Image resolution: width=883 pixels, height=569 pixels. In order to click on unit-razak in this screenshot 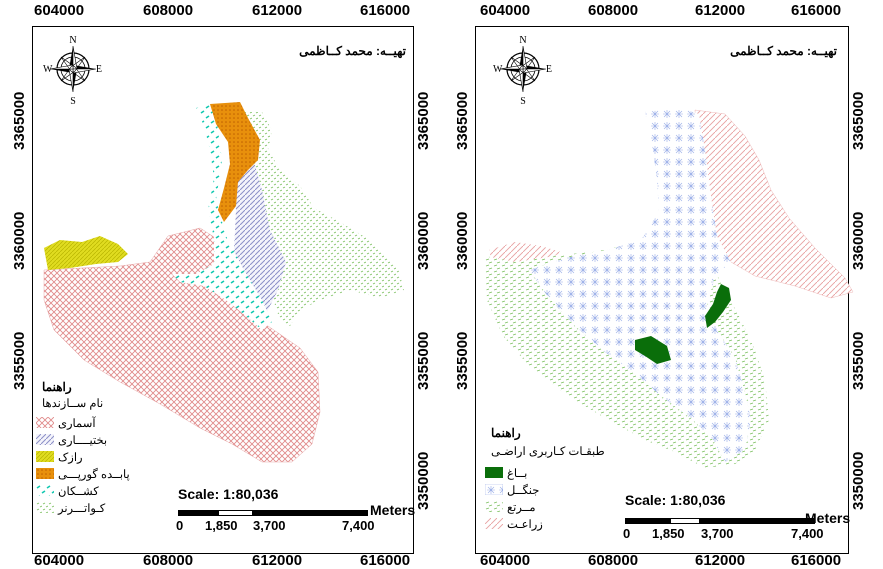, I will do `click(86, 253)`.